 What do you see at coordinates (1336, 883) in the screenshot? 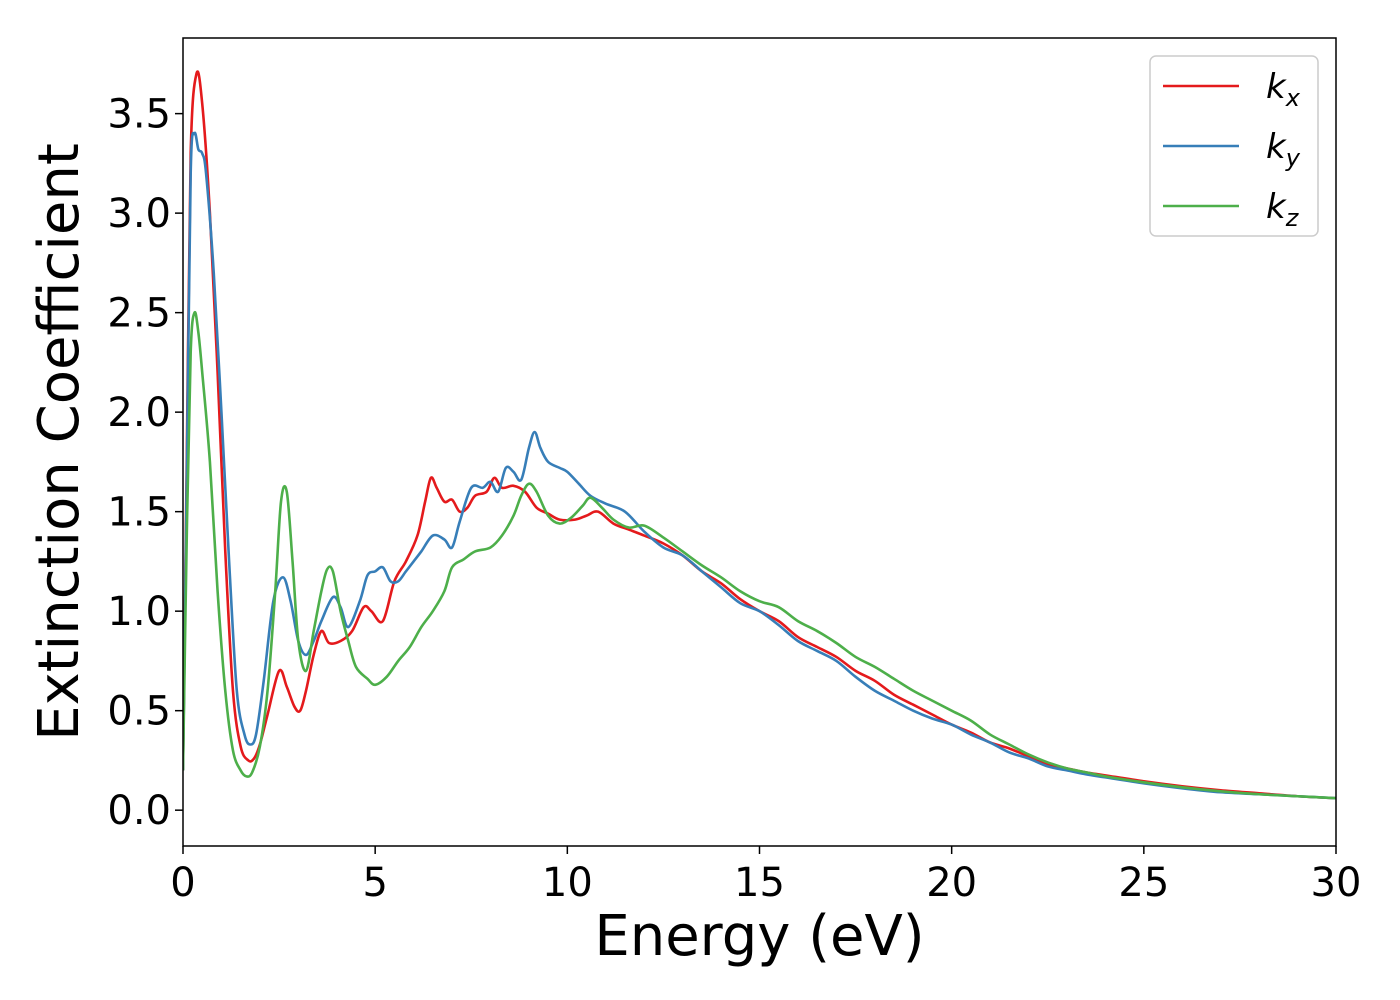
I see `x-tick-label: 30` at bounding box center [1336, 883].